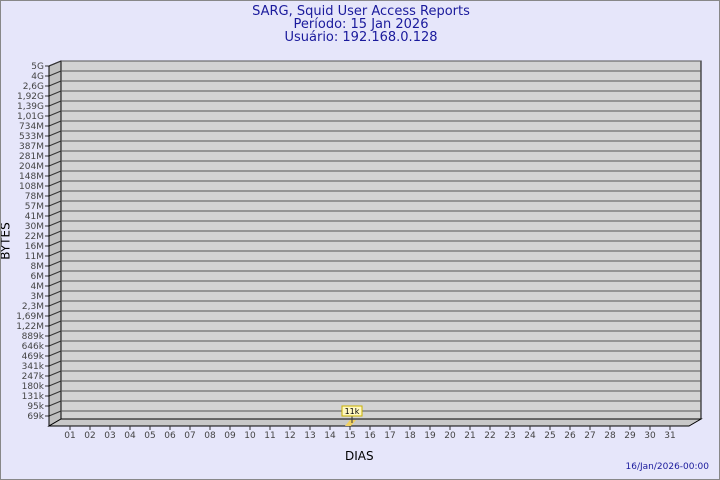  Describe the element at coordinates (610, 436) in the screenshot. I see `x-tick-label: 28` at that location.